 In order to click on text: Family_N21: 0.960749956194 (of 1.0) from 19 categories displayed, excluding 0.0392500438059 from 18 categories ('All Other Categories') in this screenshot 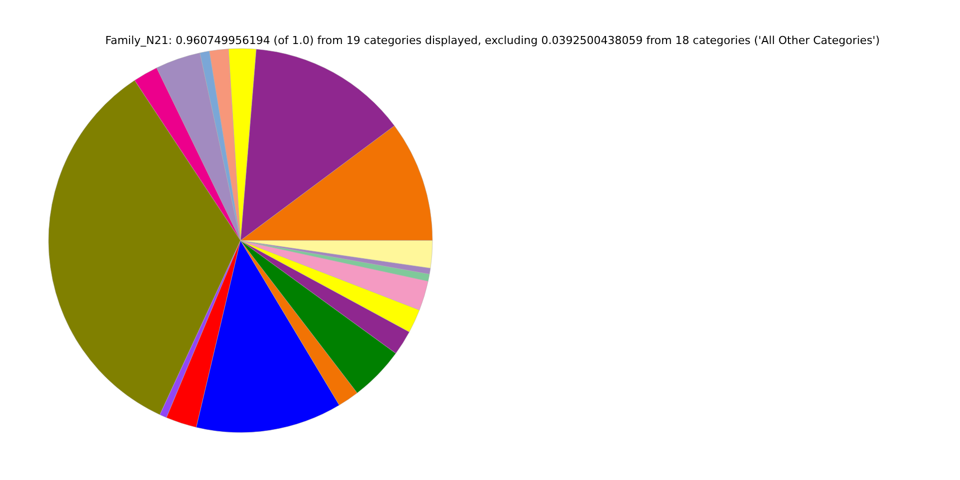, I will do `click(492, 40)`.